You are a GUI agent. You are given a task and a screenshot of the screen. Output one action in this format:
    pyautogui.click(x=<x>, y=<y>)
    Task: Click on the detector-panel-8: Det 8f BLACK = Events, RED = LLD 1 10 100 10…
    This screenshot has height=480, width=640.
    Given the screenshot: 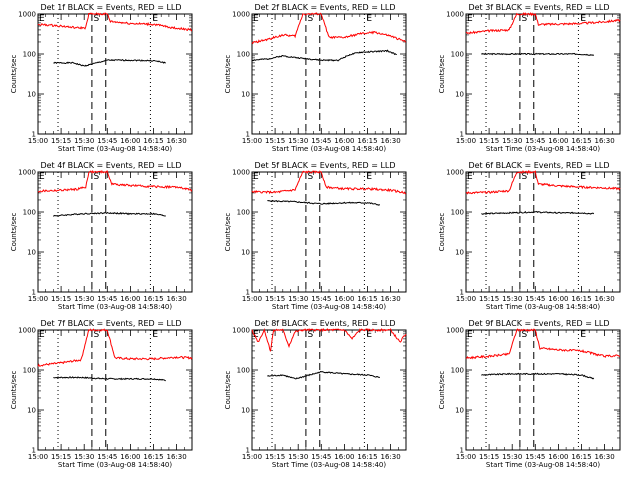 What is the action you would take?
    pyautogui.click(x=315, y=394)
    